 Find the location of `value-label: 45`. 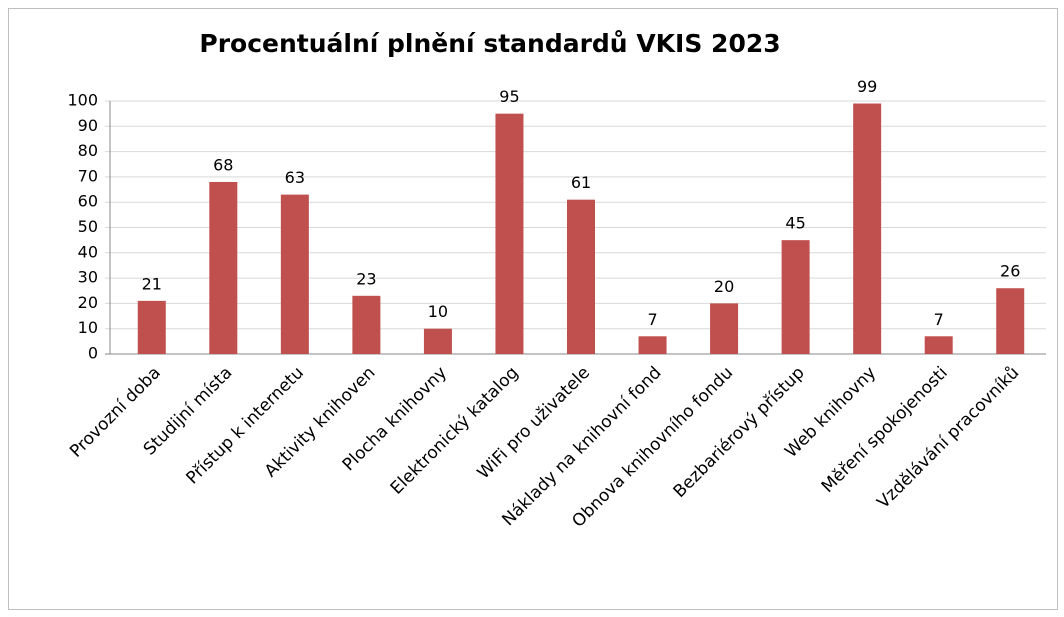

value-label: 45 is located at coordinates (795, 223).